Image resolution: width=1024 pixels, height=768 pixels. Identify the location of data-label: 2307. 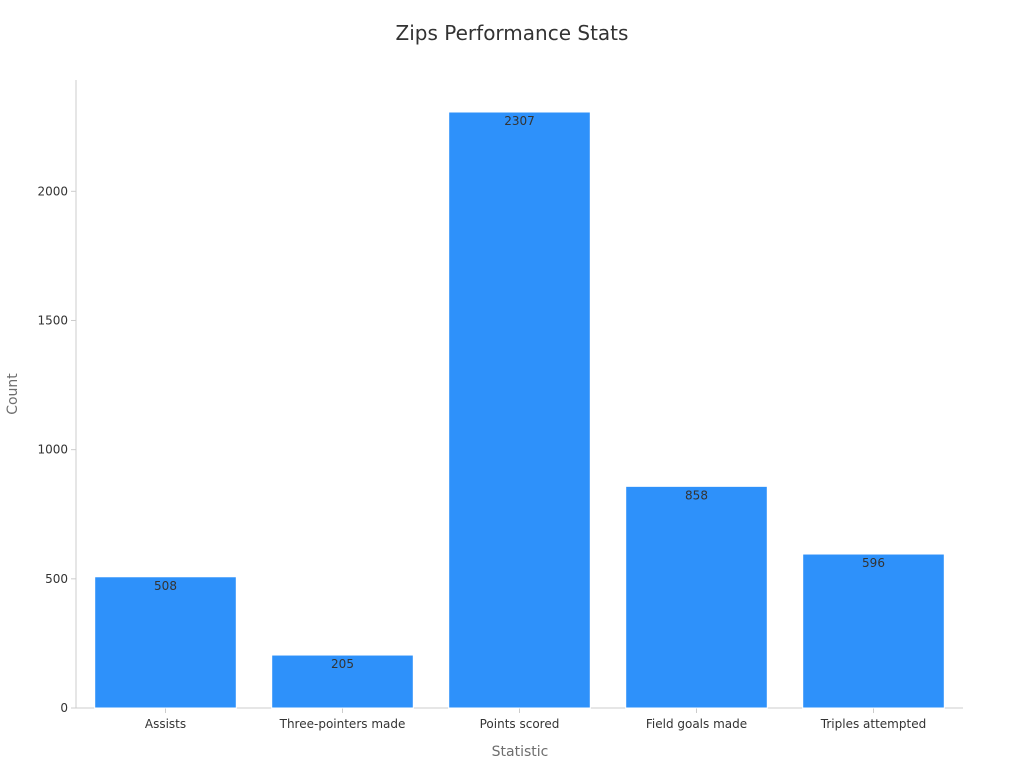
(519, 121).